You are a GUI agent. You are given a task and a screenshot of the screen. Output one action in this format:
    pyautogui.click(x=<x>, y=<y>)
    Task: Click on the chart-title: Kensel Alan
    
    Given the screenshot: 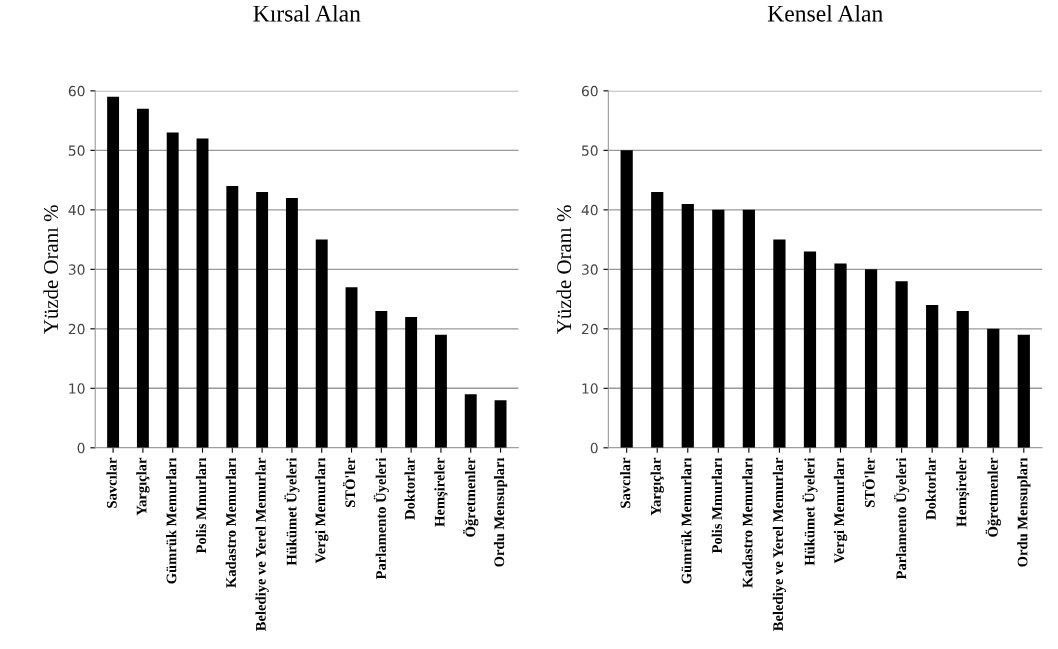 What is the action you would take?
    pyautogui.click(x=825, y=13)
    